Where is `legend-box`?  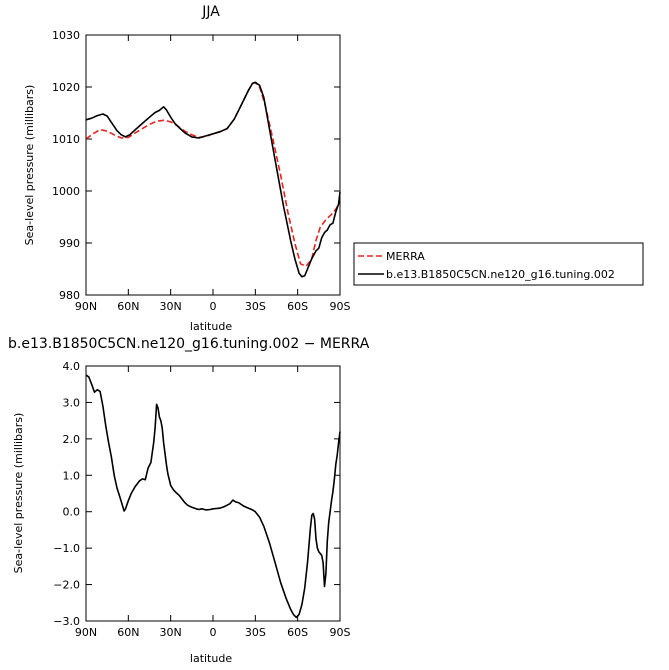
legend-box is located at coordinates (498, 264).